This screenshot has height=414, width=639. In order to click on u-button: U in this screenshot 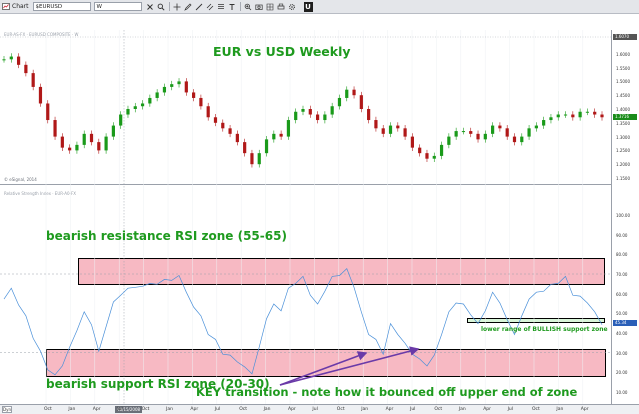, I will do `click(308, 6)`.